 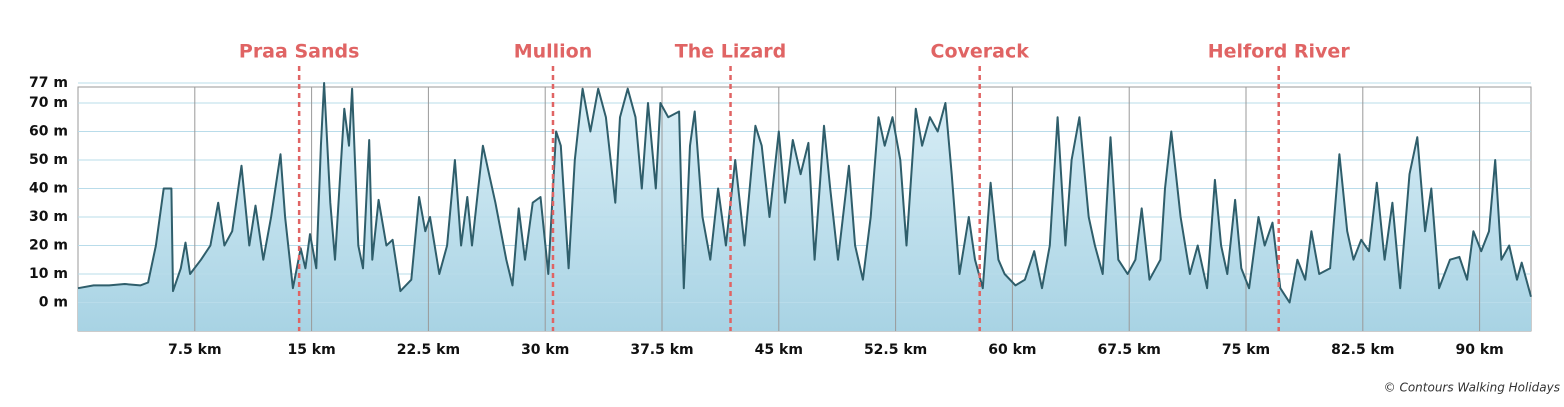 What do you see at coordinates (1012, 350) in the screenshot?
I see `x-tick-label: 60 km` at bounding box center [1012, 350].